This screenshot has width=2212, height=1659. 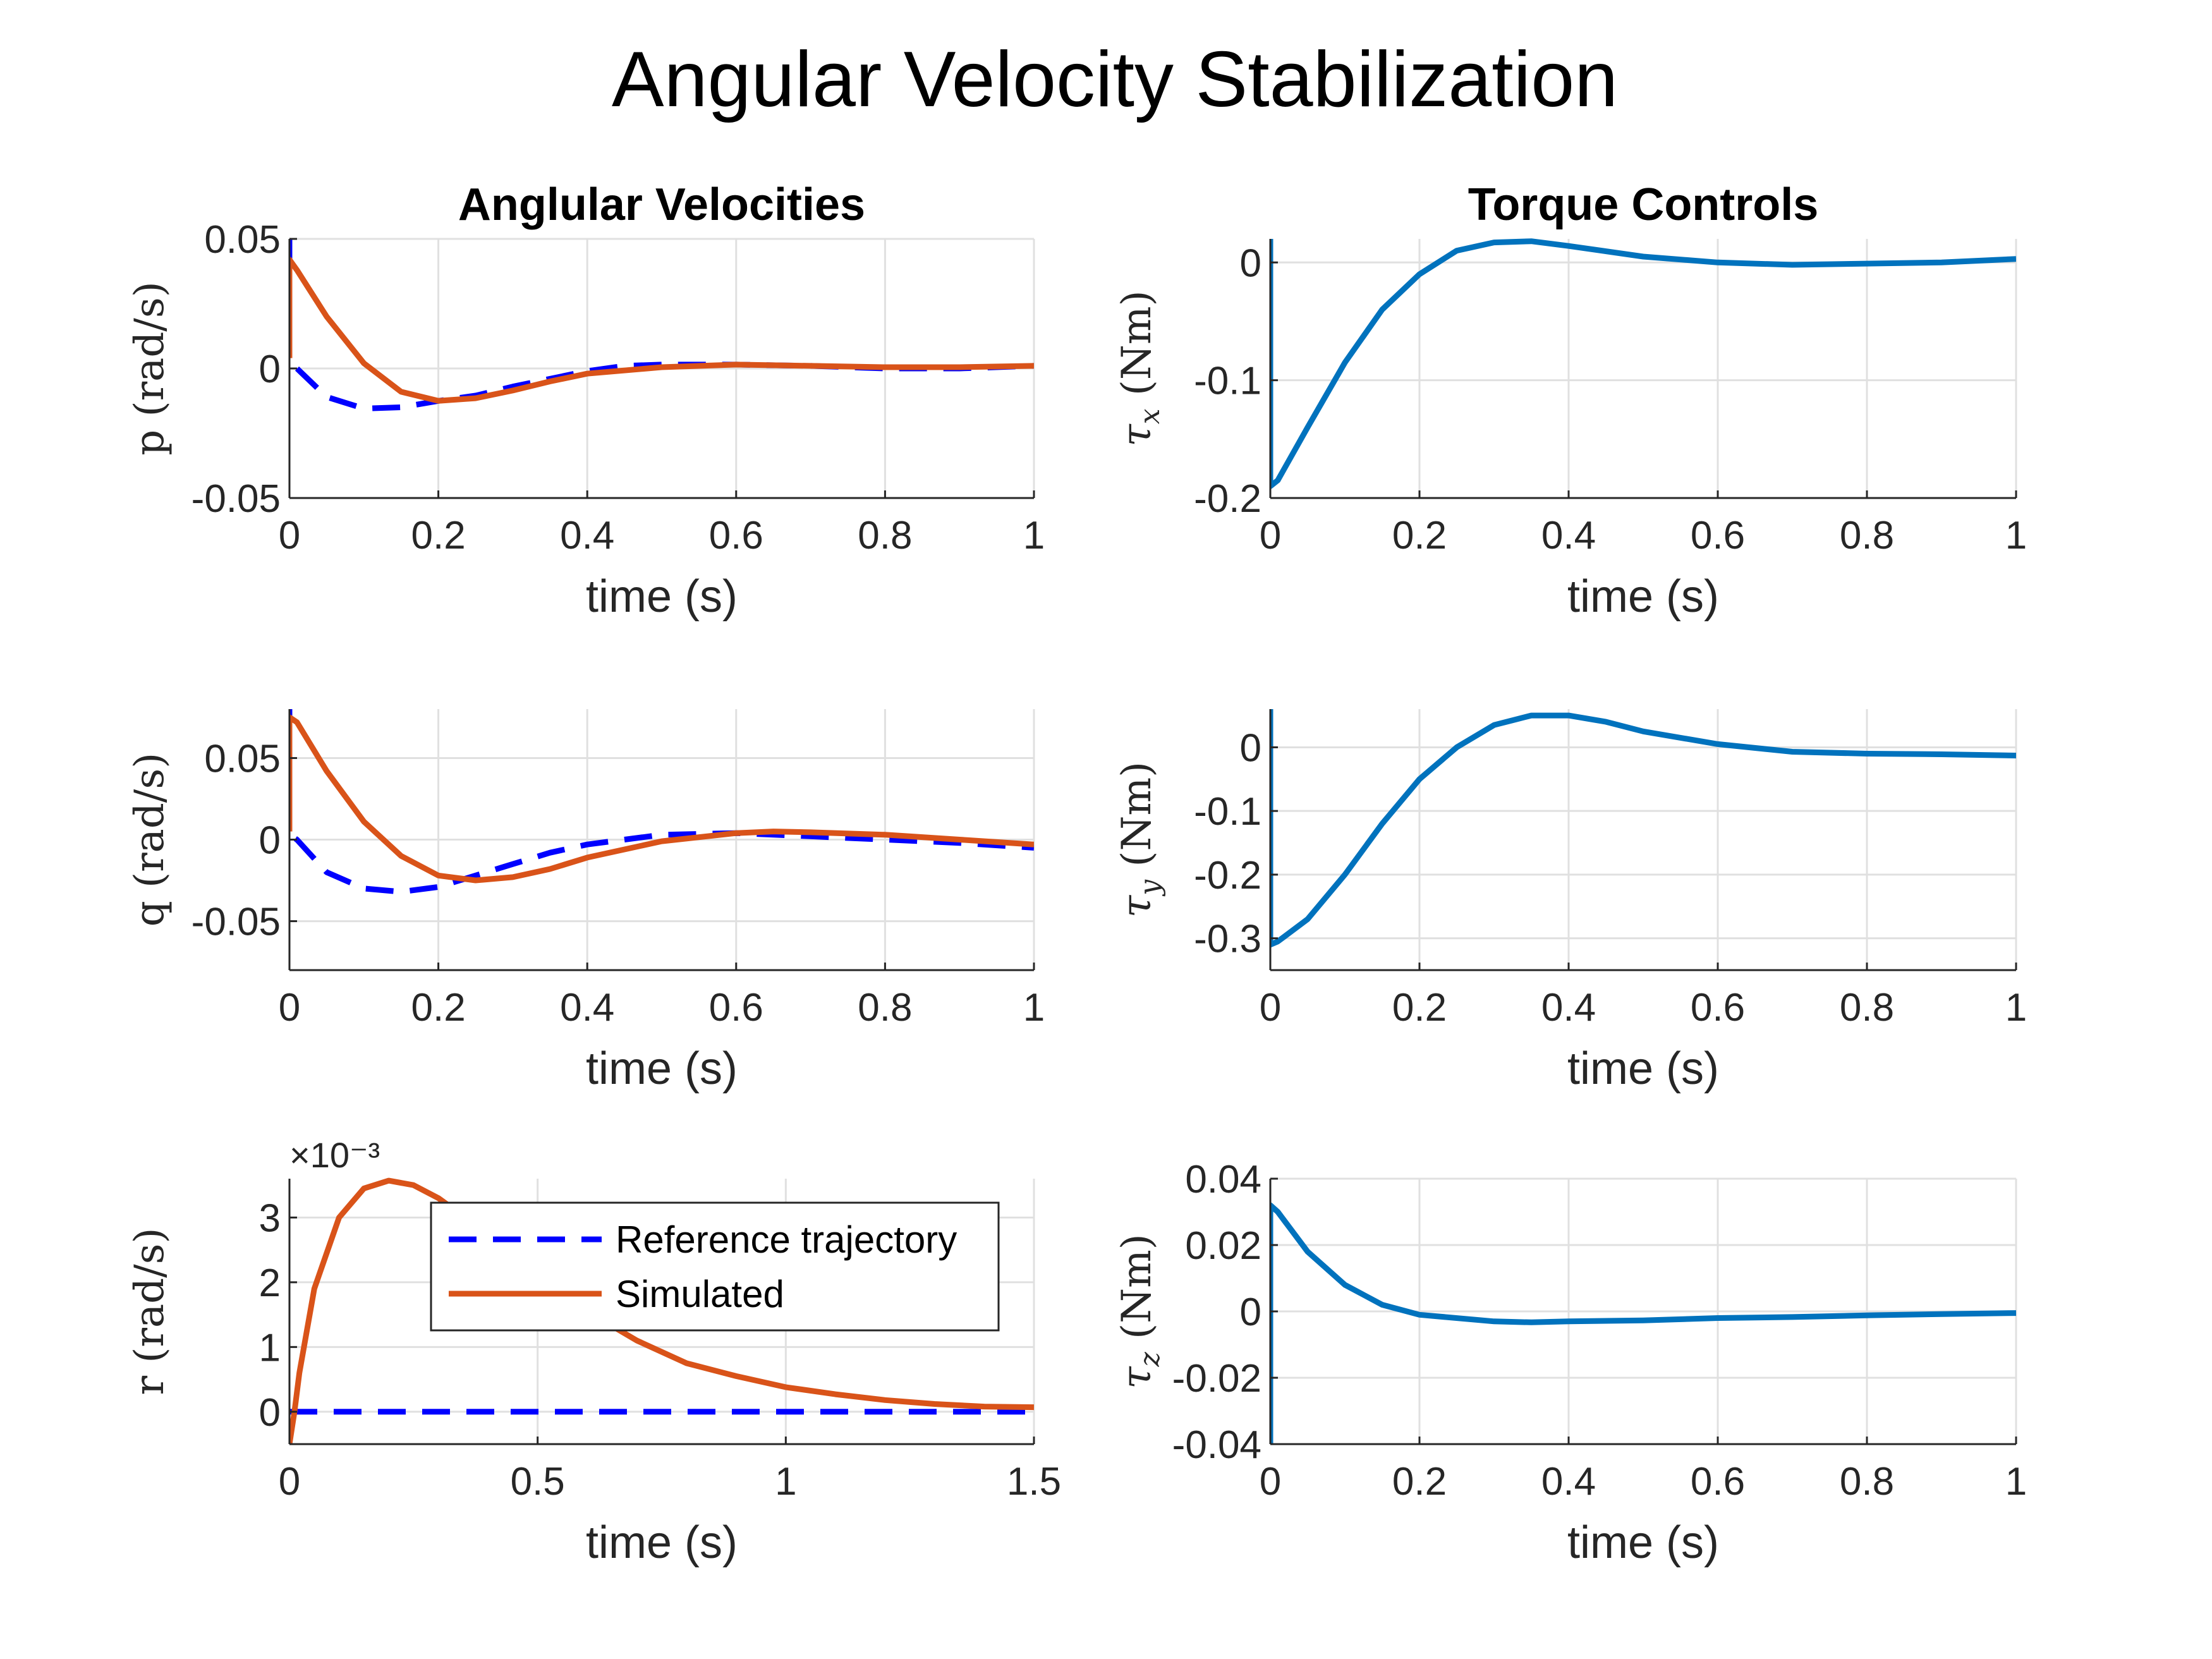 I want to click on axis-exponent-label: ×10⁻³, so click(x=334, y=1155).